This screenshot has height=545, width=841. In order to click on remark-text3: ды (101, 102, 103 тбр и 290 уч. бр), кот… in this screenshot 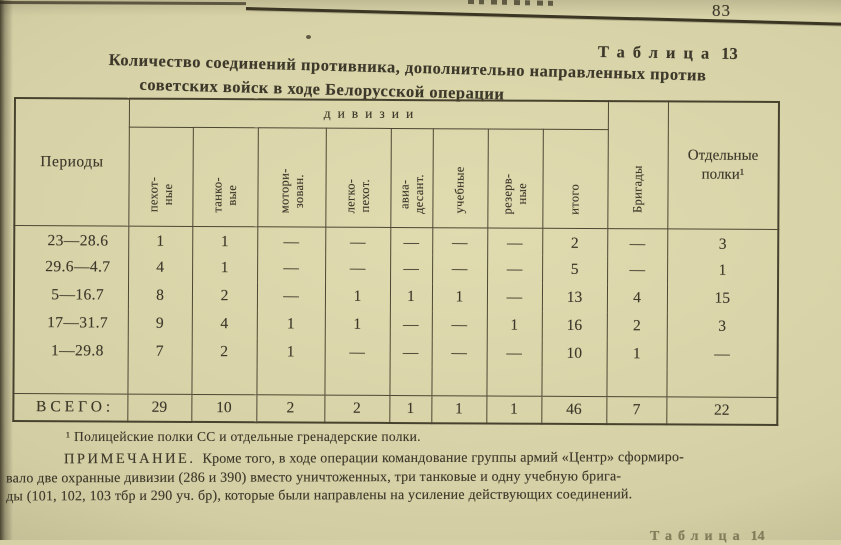, I will do `click(319, 496)`.